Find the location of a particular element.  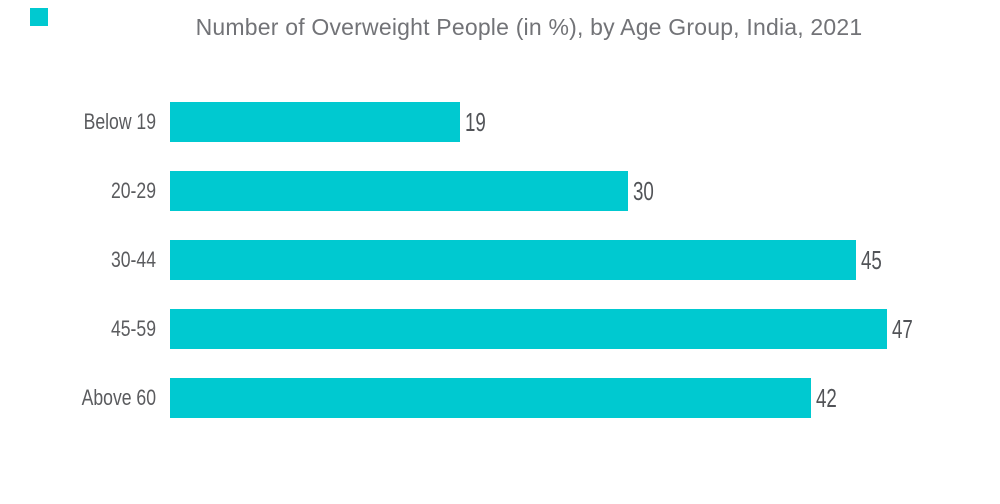

bar-track: 47 is located at coordinates (545, 329).